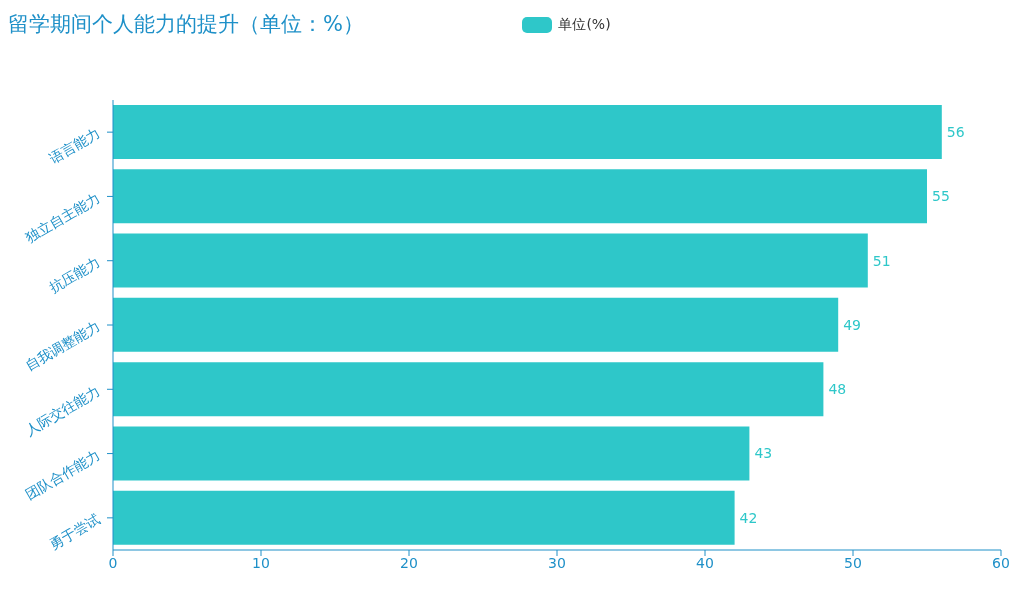 The height and width of the screenshot is (592, 1023). I want to click on x-tick-label: 40, so click(705, 562).